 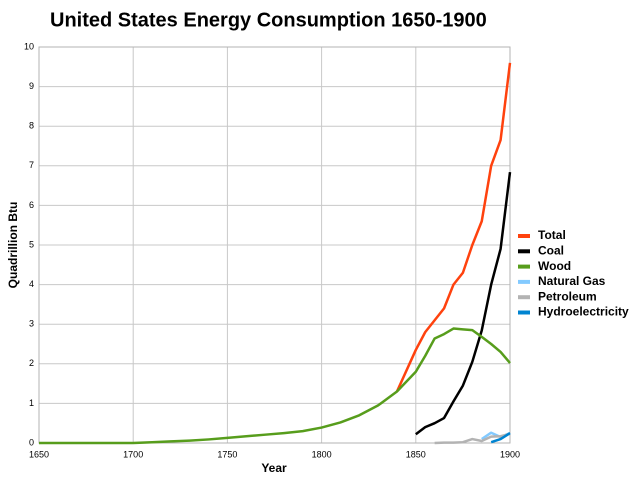 I want to click on legend-label: Natural Gas, so click(x=572, y=281).